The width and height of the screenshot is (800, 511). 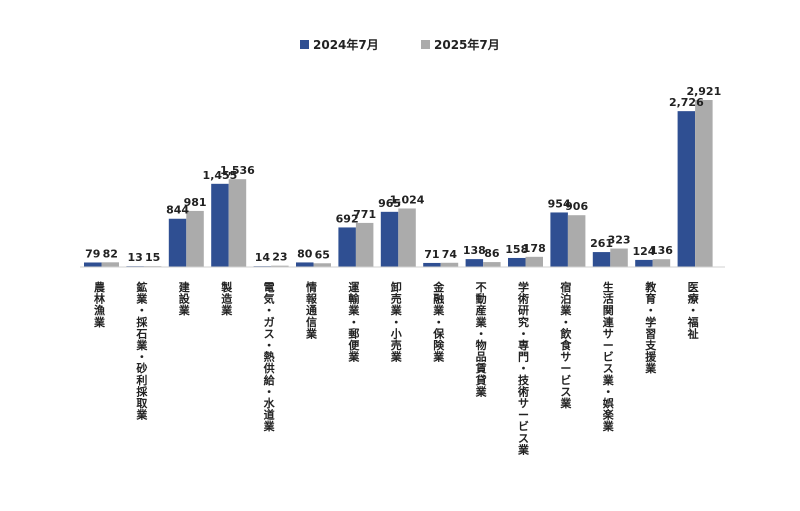 What do you see at coordinates (347, 218) in the screenshot?
I see `value-label-2024-7: 692` at bounding box center [347, 218].